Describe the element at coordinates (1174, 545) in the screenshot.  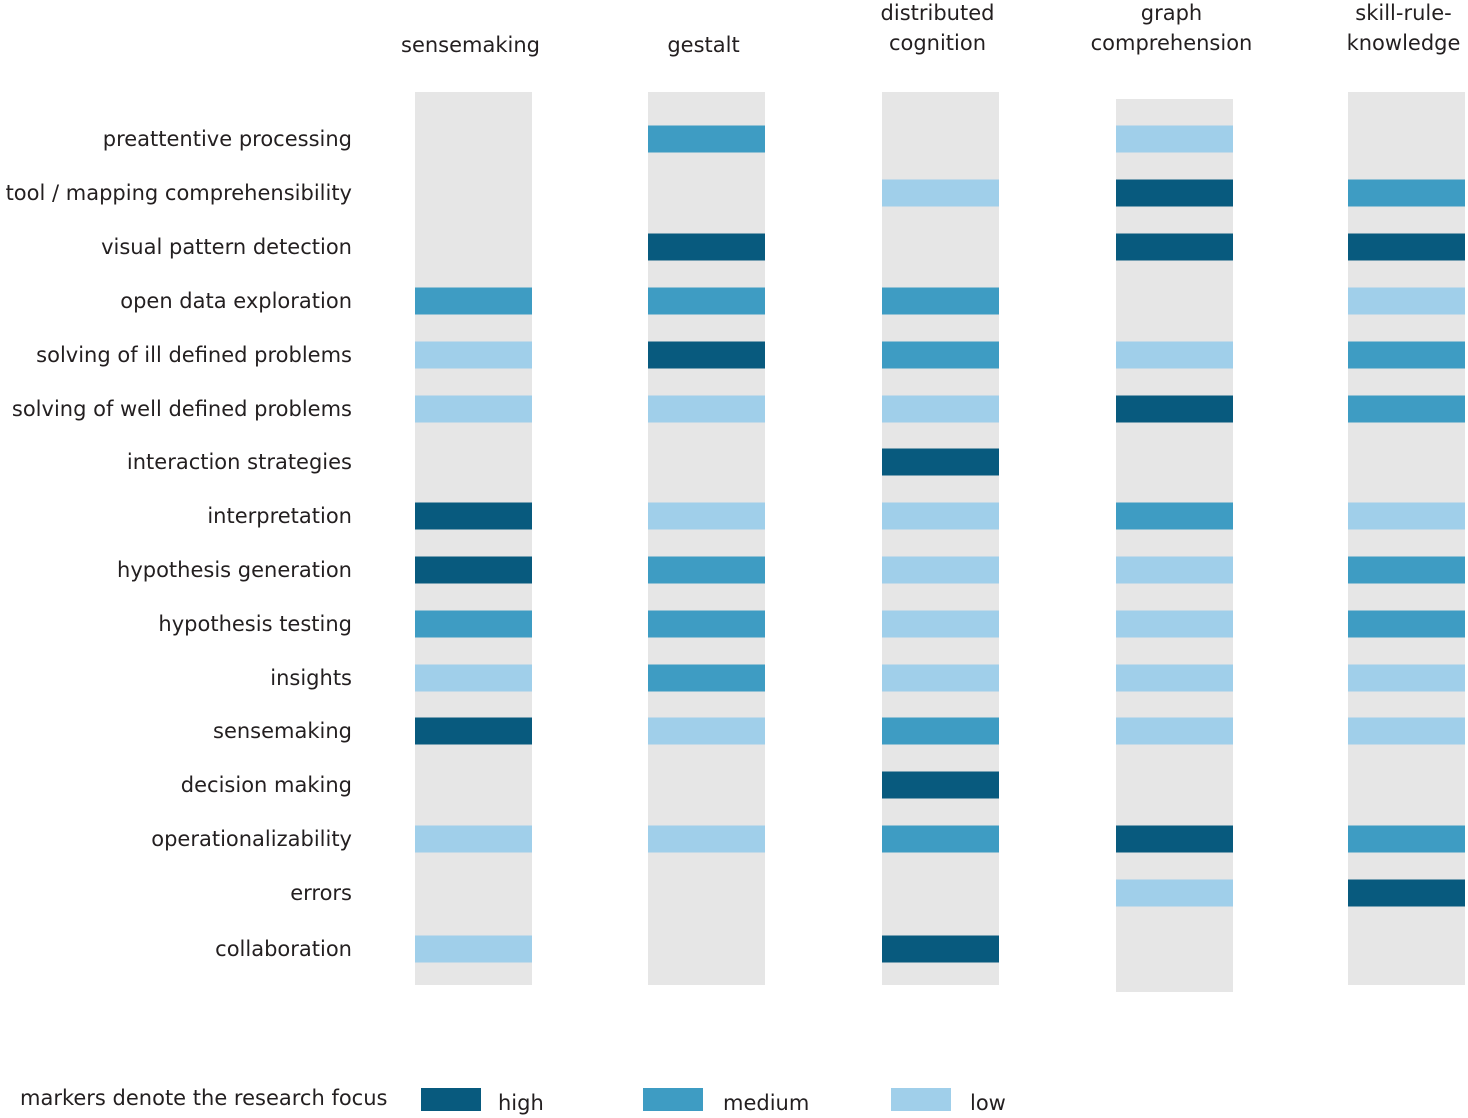
I see `column-track-graph-comprehension` at that location.